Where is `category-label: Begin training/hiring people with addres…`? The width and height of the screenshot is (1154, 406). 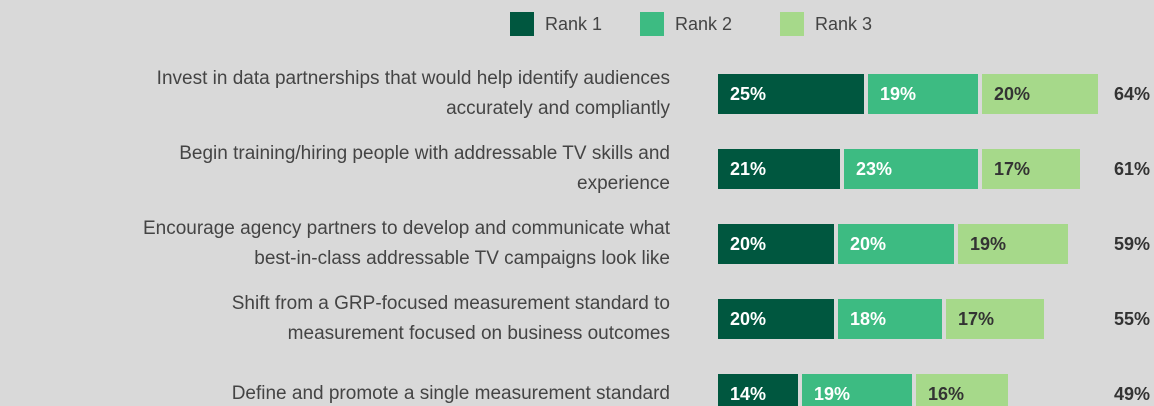
category-label: Begin training/hiring people with addres… is located at coordinates (424, 153).